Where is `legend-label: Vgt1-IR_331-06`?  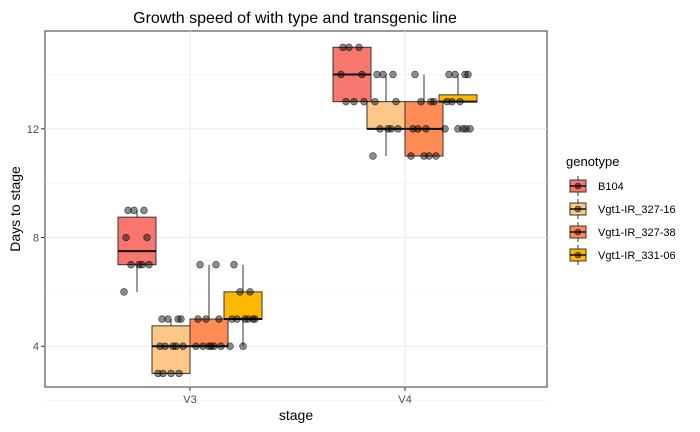
legend-label: Vgt1-IR_331-06 is located at coordinates (637, 256).